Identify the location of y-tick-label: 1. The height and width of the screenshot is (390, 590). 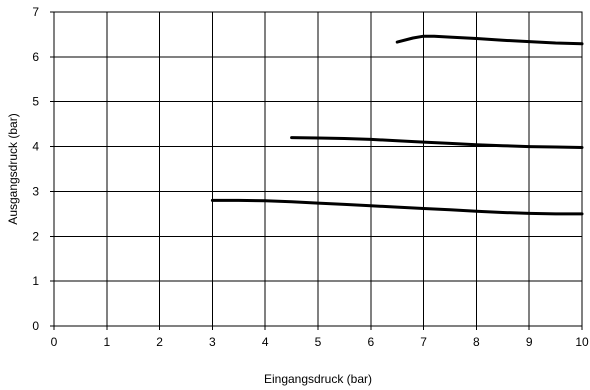
(35, 281).